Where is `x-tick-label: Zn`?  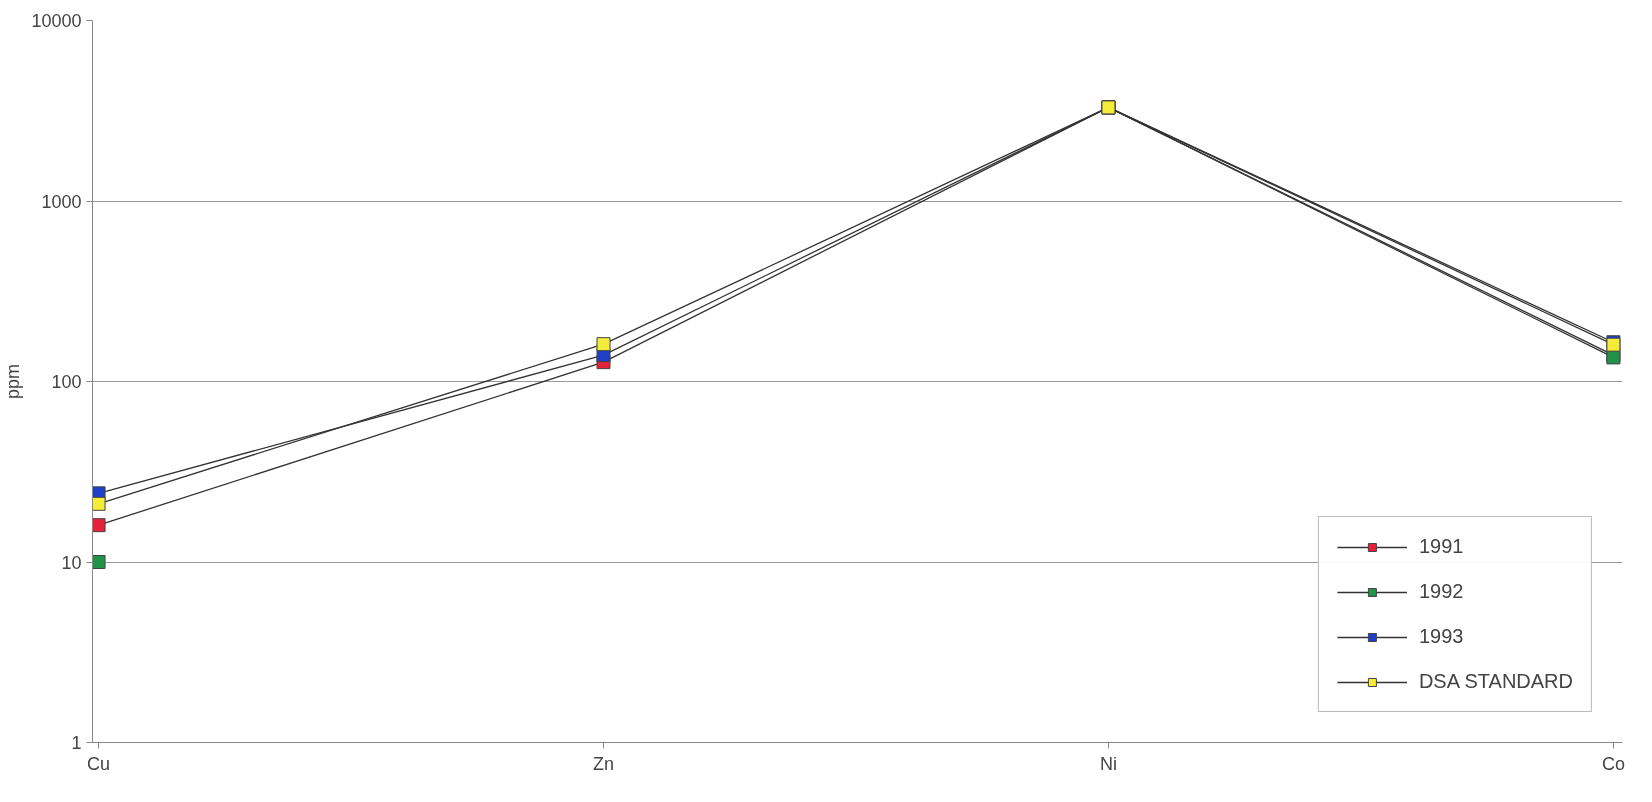
x-tick-label: Zn is located at coordinates (604, 763).